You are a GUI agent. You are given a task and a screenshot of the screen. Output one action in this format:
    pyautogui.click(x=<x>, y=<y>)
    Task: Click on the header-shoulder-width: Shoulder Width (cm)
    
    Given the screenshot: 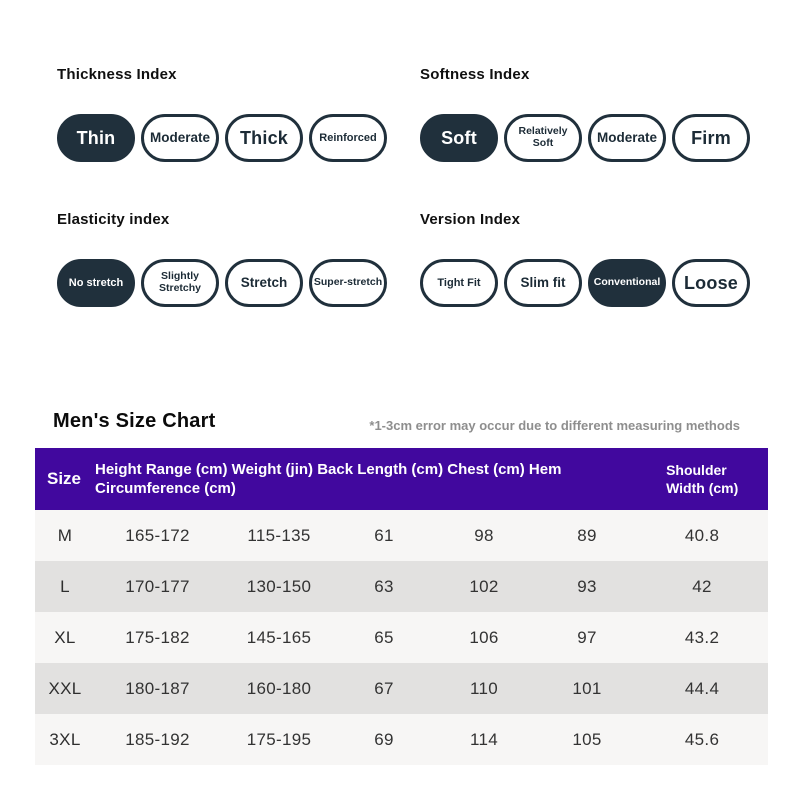 What is the action you would take?
    pyautogui.click(x=702, y=479)
    